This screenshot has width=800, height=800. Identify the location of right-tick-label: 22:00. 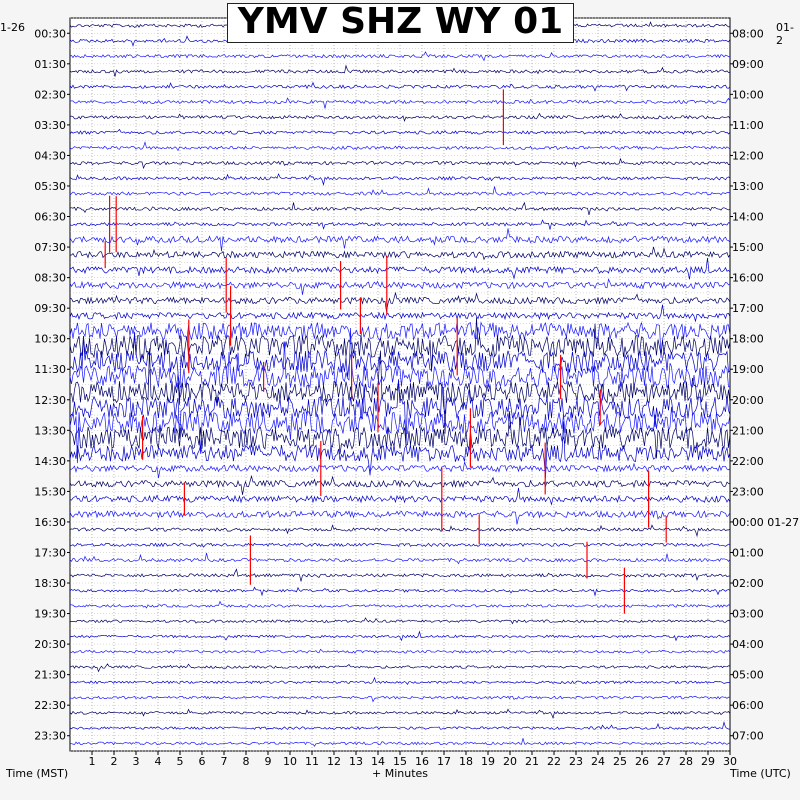
(748, 461).